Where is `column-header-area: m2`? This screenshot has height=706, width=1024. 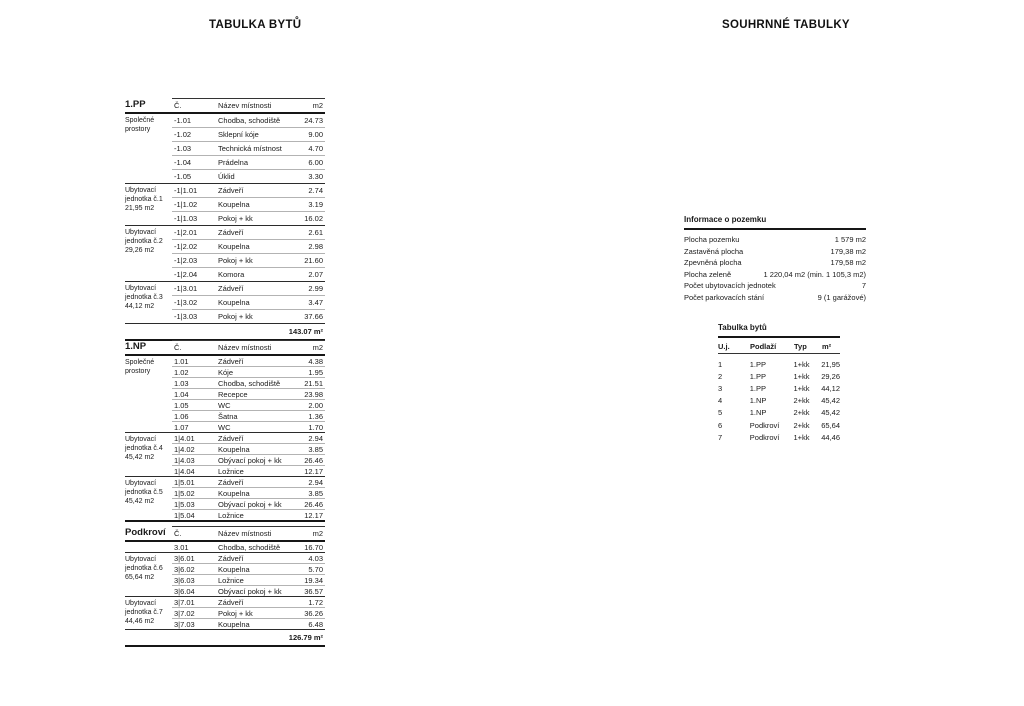
column-header-area: m2 is located at coordinates (317, 533).